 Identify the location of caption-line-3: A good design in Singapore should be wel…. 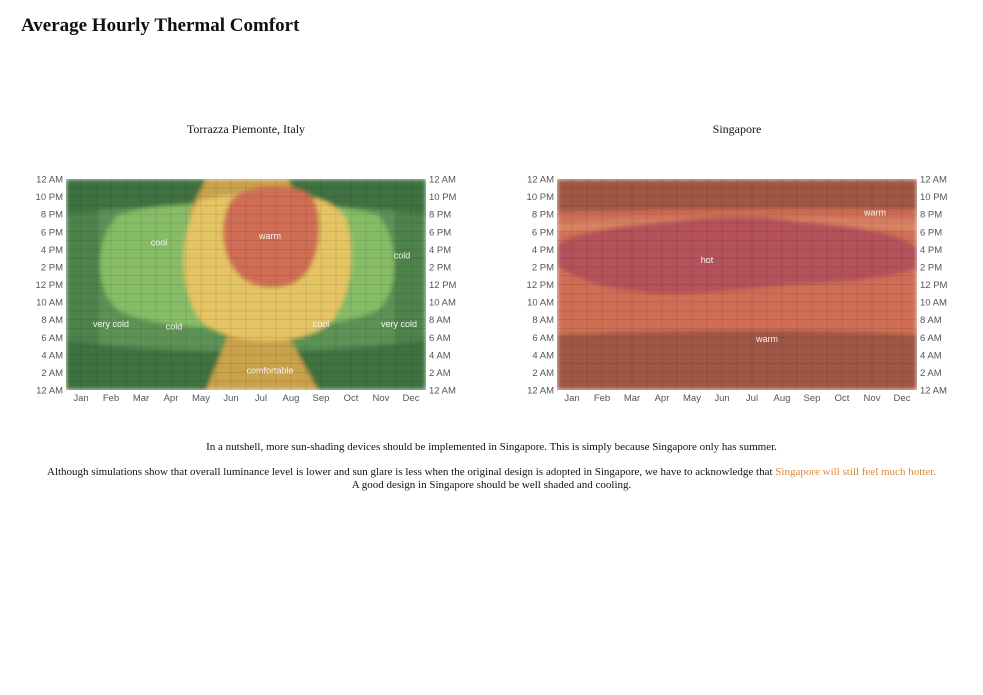
(491, 485).